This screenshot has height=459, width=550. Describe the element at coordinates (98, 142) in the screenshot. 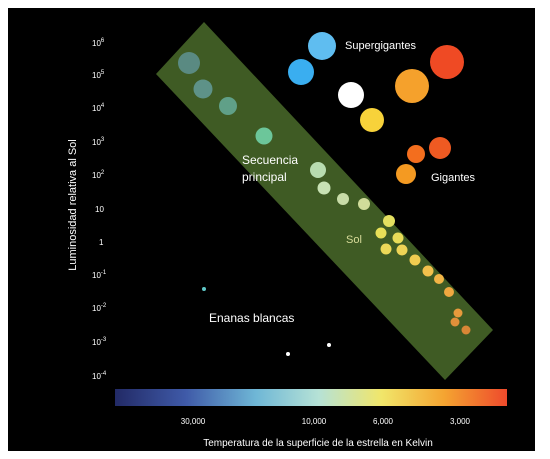

I see `y-tick: 10³` at that location.